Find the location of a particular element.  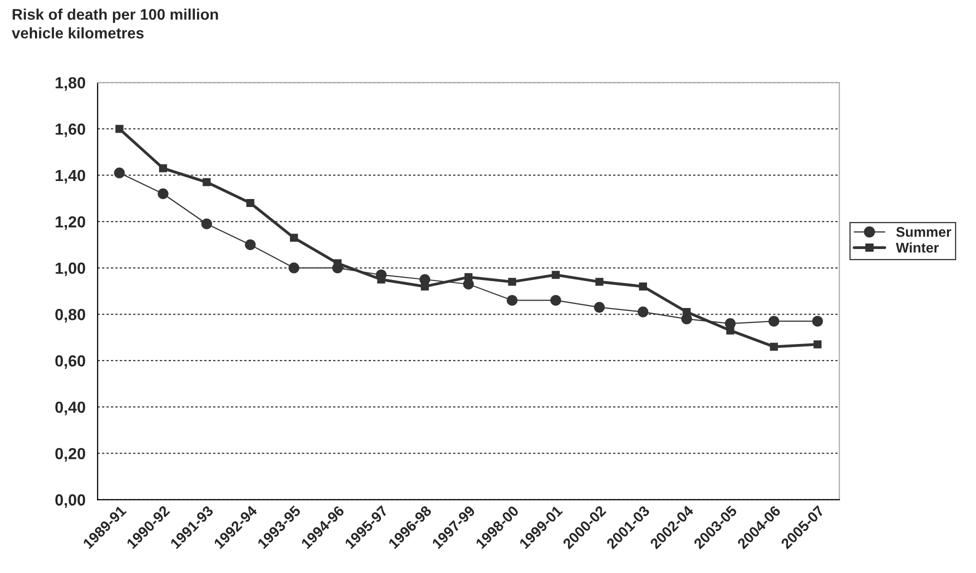

y-tick-label: 1,20 is located at coordinates (71, 223).